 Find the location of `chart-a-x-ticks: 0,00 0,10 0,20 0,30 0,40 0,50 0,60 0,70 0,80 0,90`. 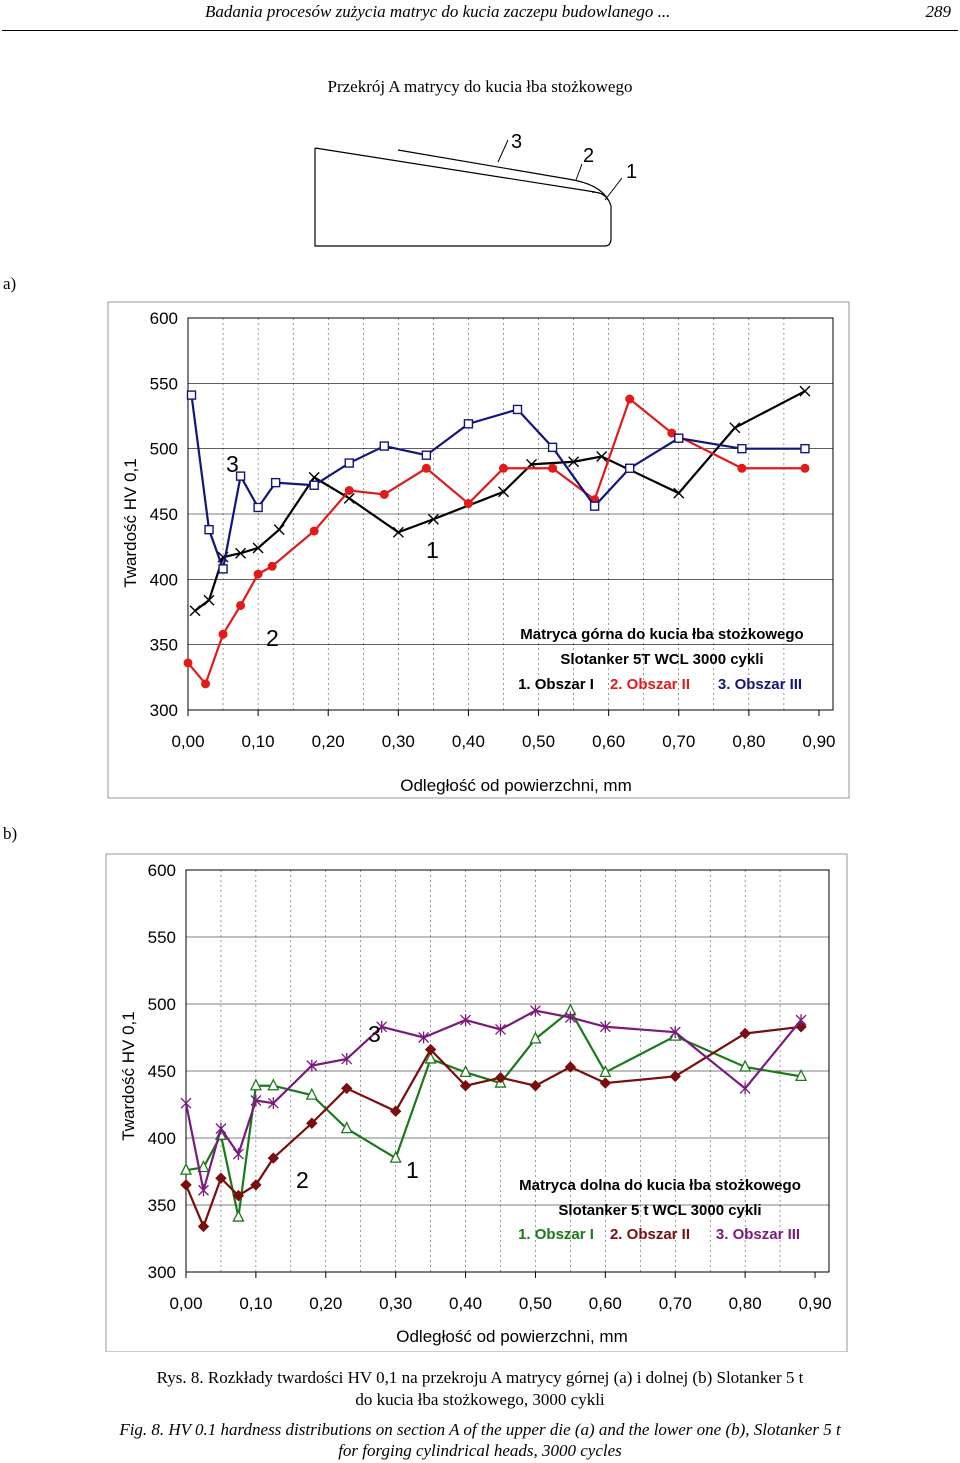

chart-a-x-ticks: 0,00 0,10 0,20 0,30 0,40 0,50 0,60 0,70 0,80 0,90 is located at coordinates (503, 730).